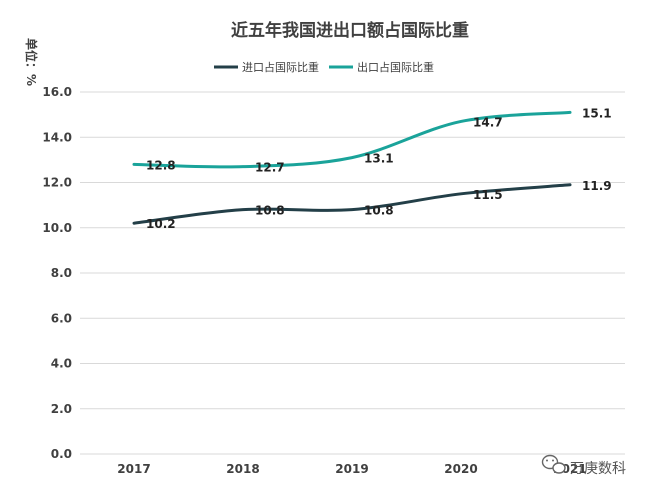 The height and width of the screenshot is (489, 657). What do you see at coordinates (270, 168) in the screenshot?
I see `data-label: 12.7` at bounding box center [270, 168].